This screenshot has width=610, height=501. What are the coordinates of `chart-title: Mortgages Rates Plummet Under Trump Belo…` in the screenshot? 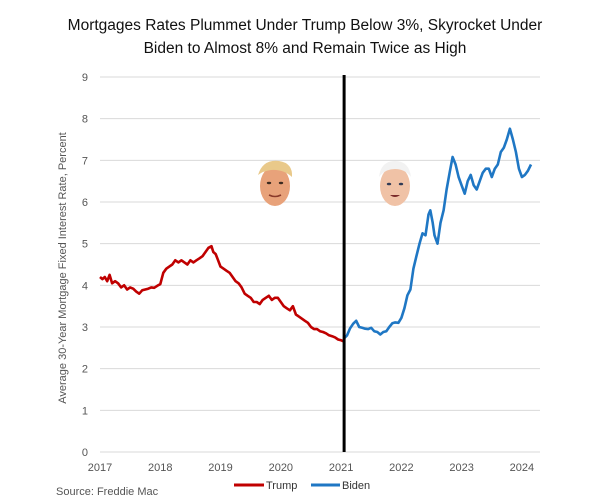 It's located at (305, 37).